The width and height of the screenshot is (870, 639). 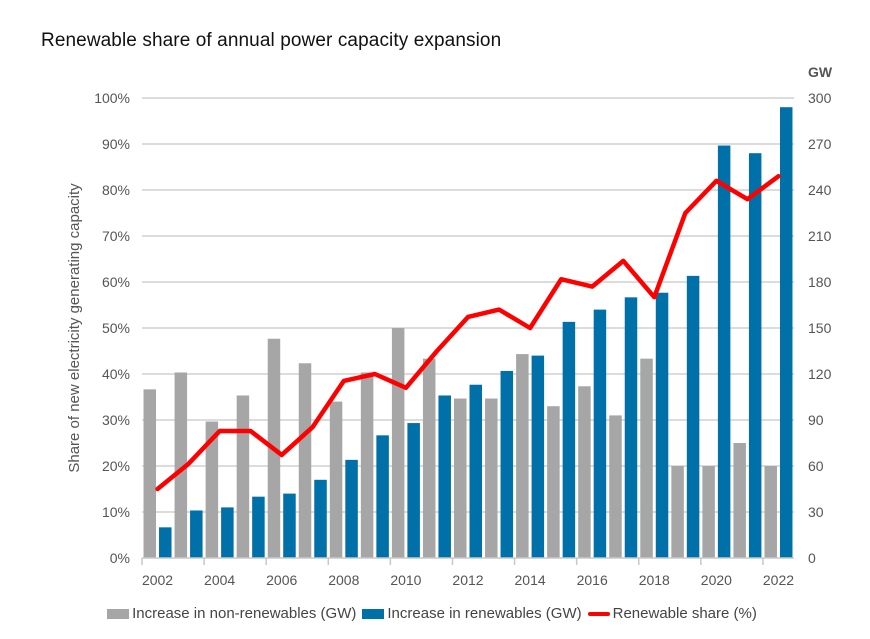 I want to click on legend-item-renewables: Increase in renewables (GW), so click(x=472, y=613).